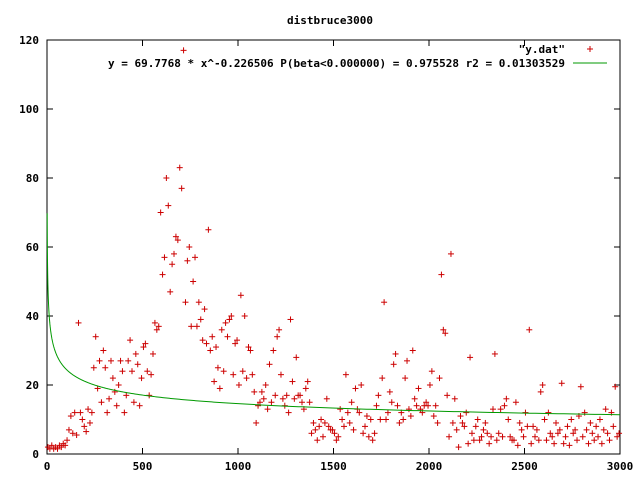  I want to click on y-tick-label: 0, so click(35, 454).